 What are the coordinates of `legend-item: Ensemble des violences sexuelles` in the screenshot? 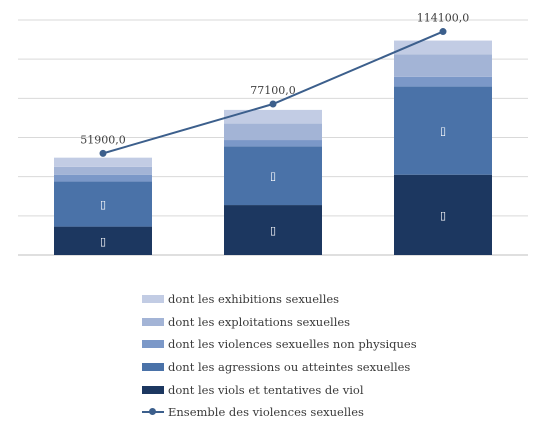 It's located at (279, 412).